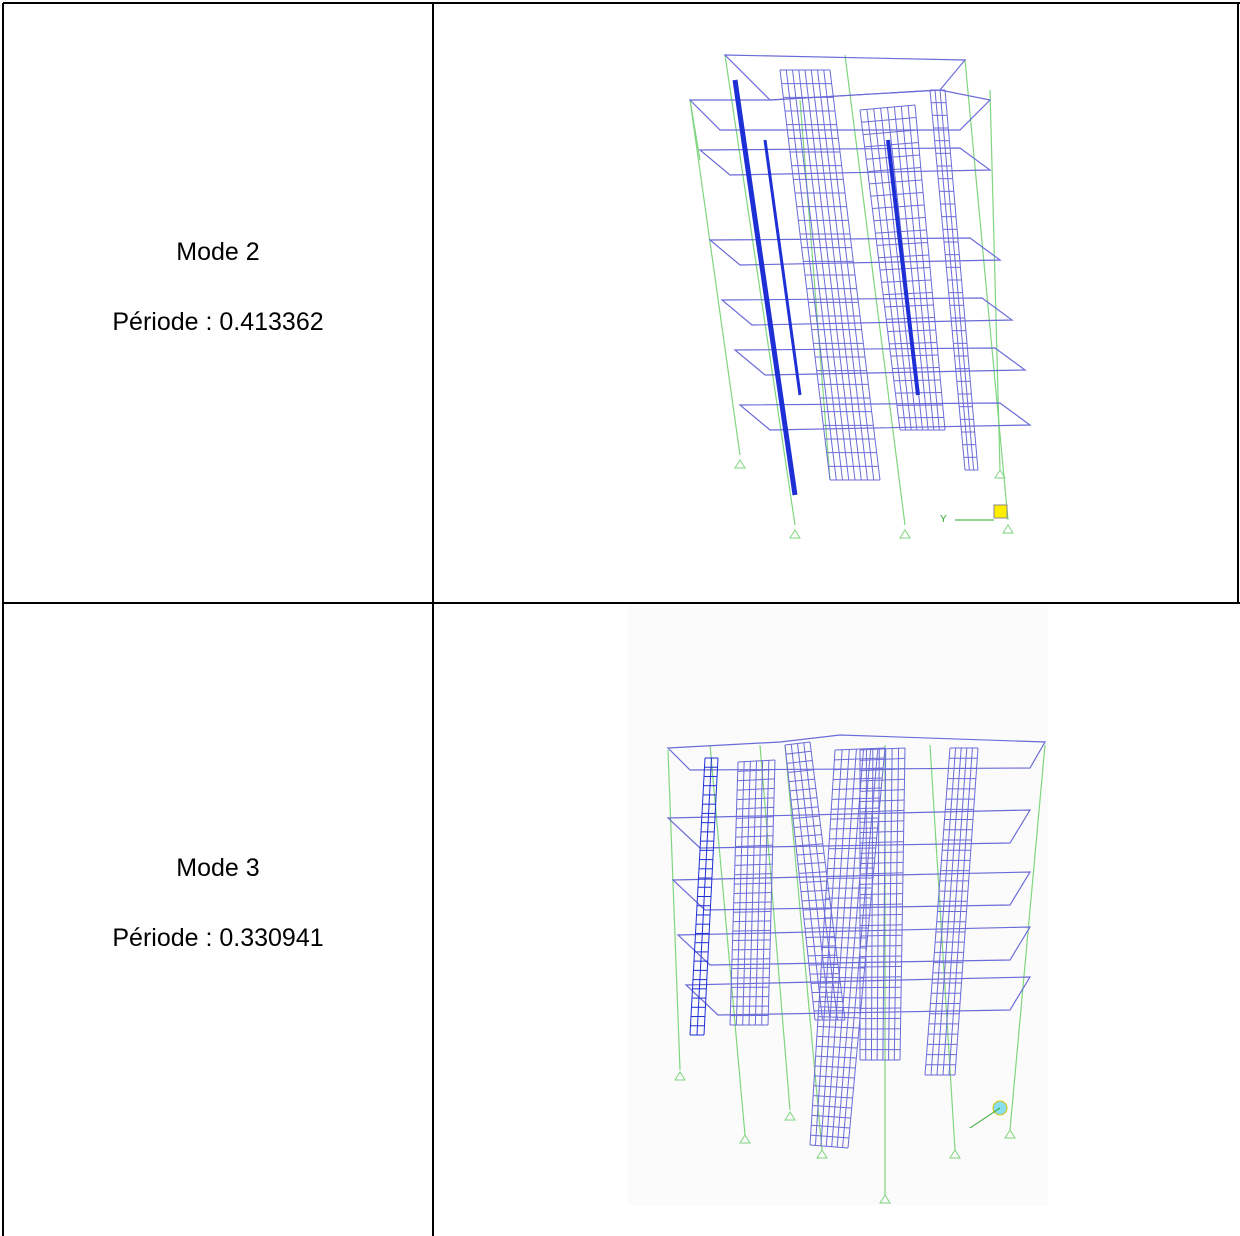  What do you see at coordinates (218, 868) in the screenshot?
I see `mode-label: Mode 3` at bounding box center [218, 868].